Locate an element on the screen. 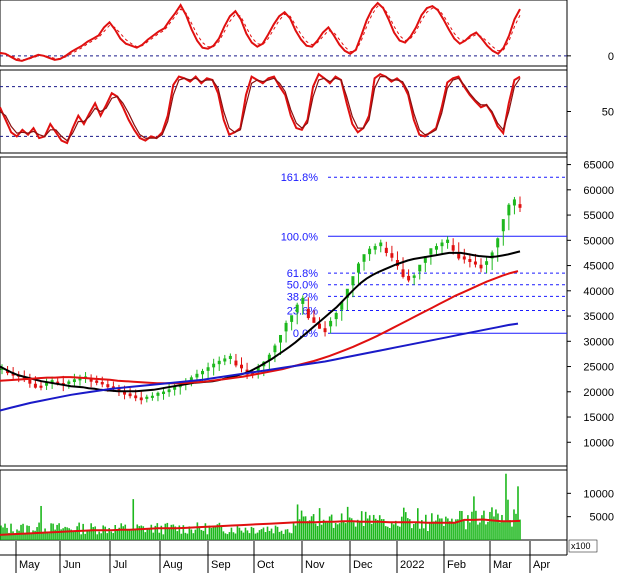 The height and width of the screenshot is (573, 617). x-tick-label: Jul is located at coordinates (120, 565).